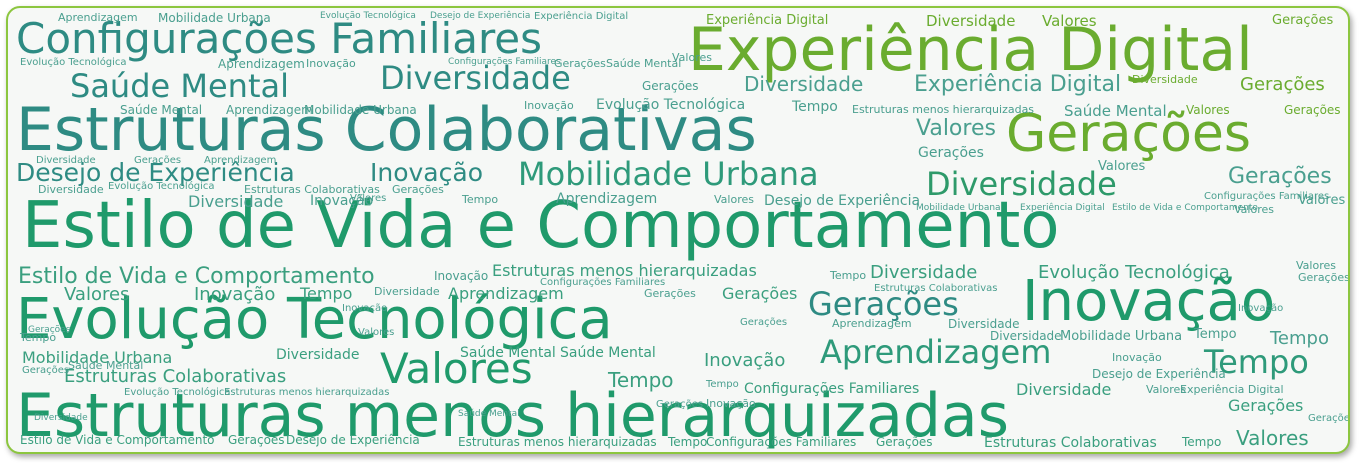 The height and width of the screenshot is (463, 1360). I want to click on word-tempo-small4: Tempo, so click(1299, 338).